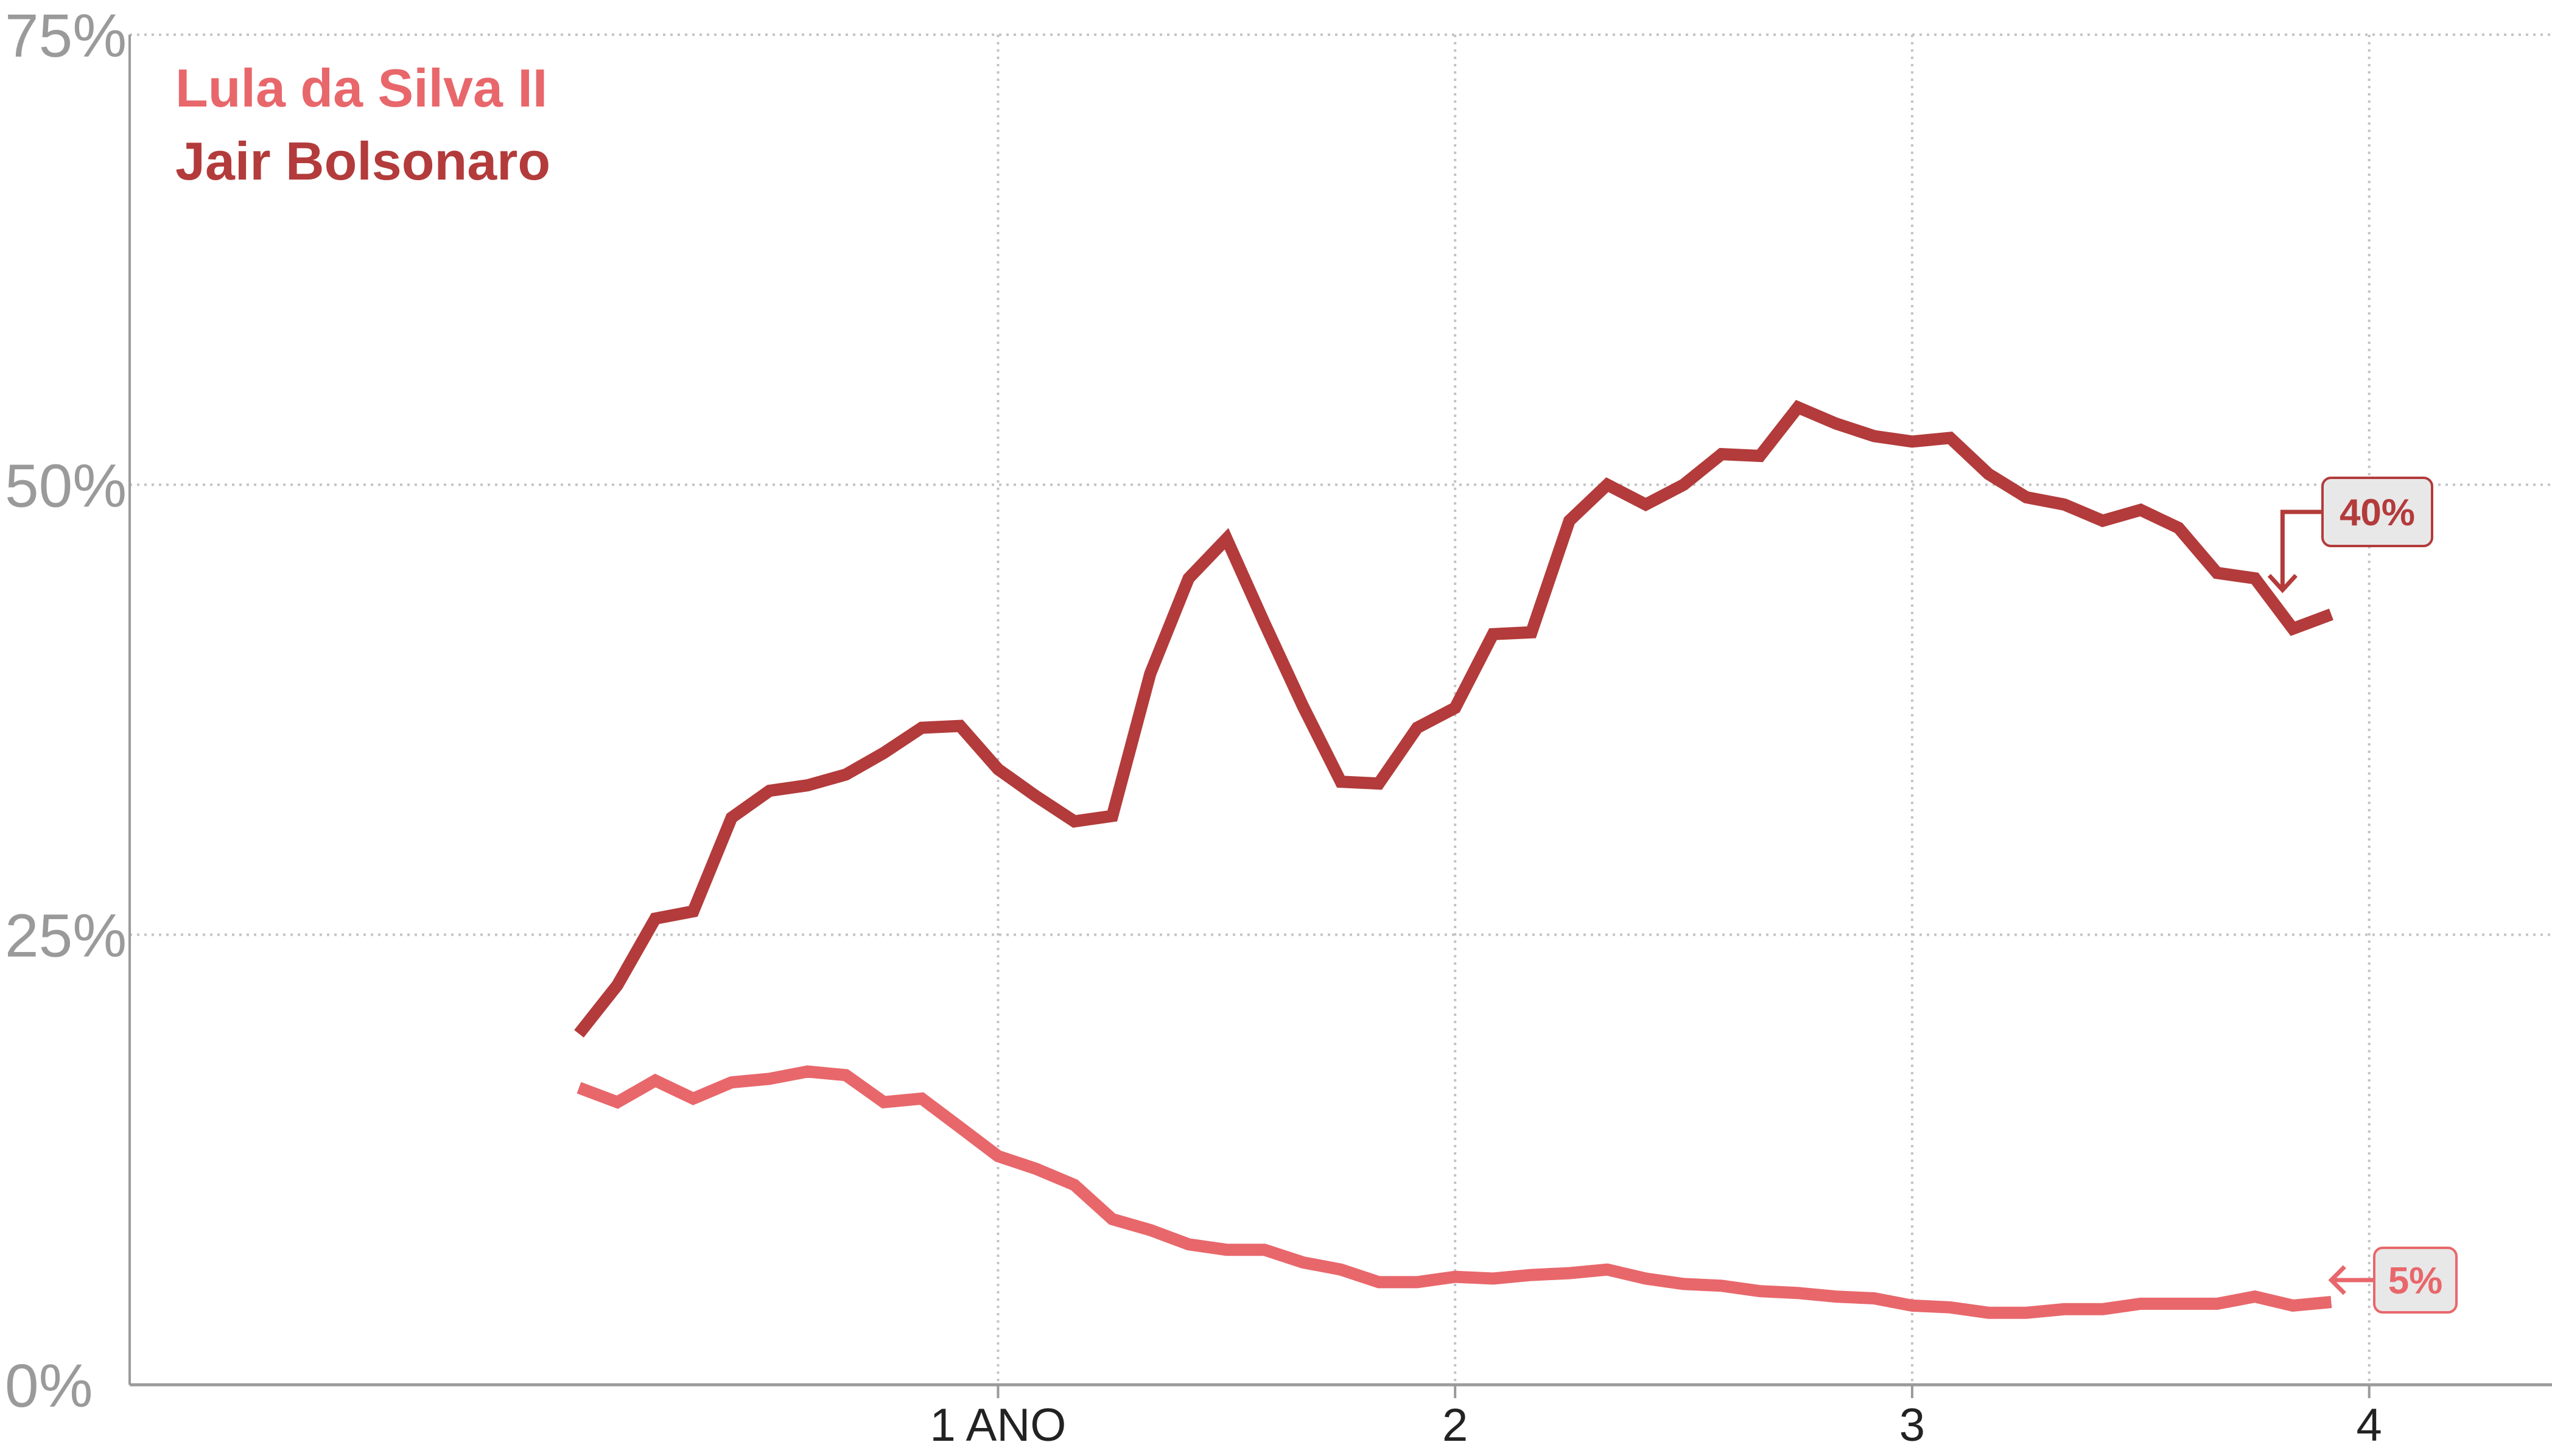  I want to click on x-tick-label: 1 ANO, so click(998, 1425).